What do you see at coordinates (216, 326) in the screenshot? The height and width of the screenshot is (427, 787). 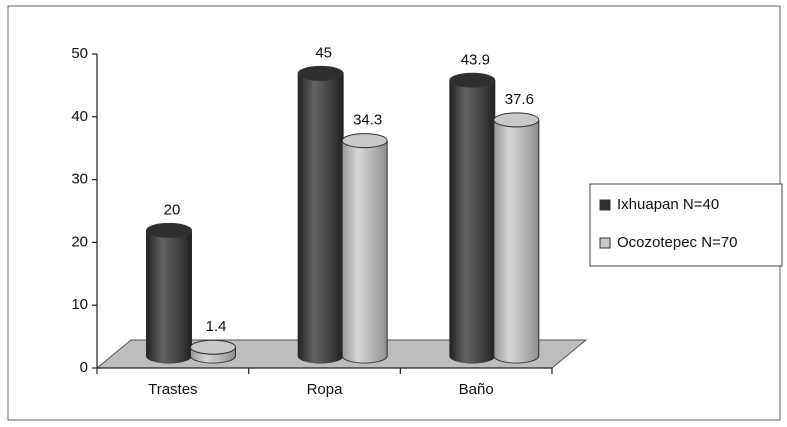 I see `value-label: 1.4` at bounding box center [216, 326].